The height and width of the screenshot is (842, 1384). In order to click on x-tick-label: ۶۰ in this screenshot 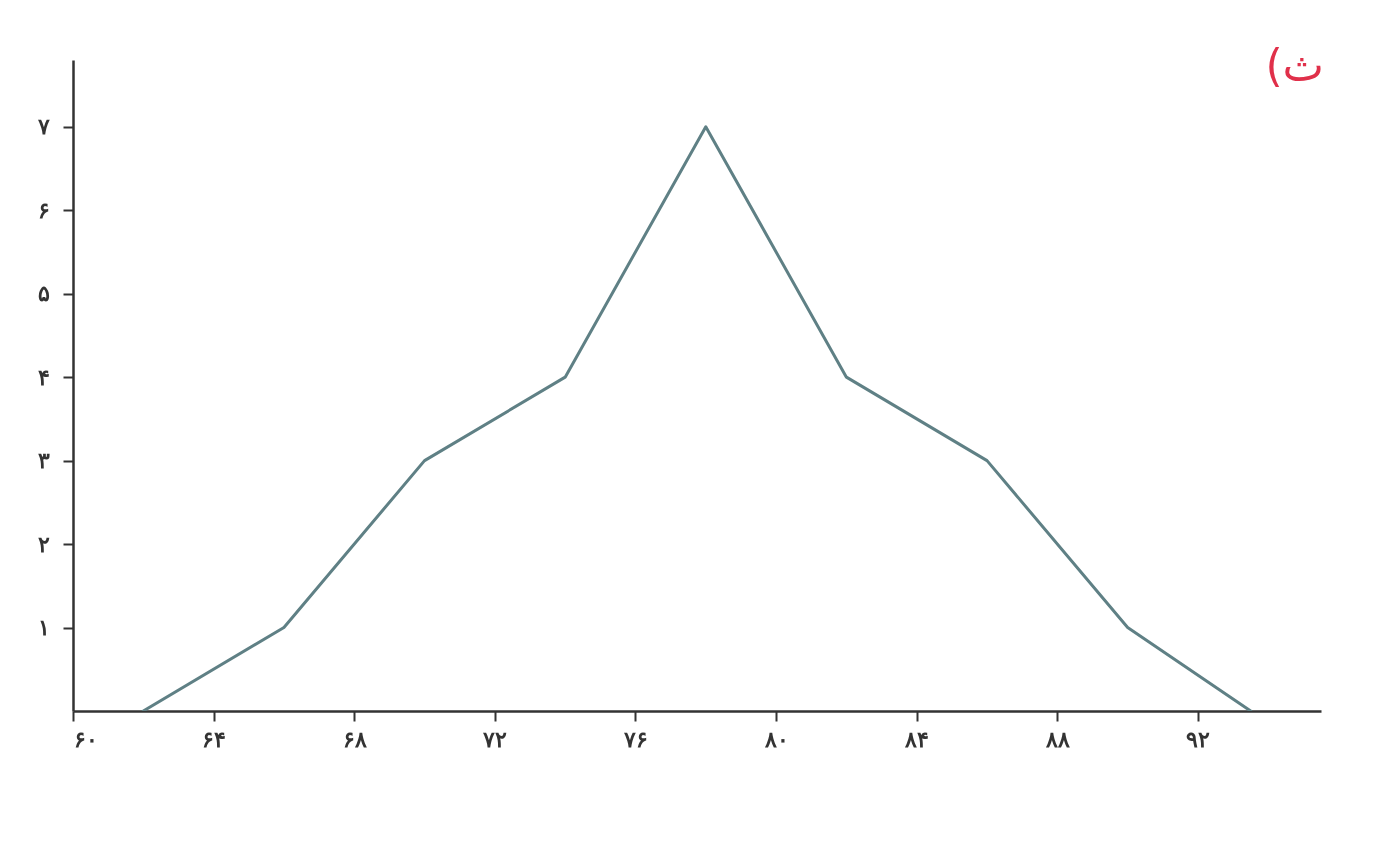, I will do `click(85, 738)`.